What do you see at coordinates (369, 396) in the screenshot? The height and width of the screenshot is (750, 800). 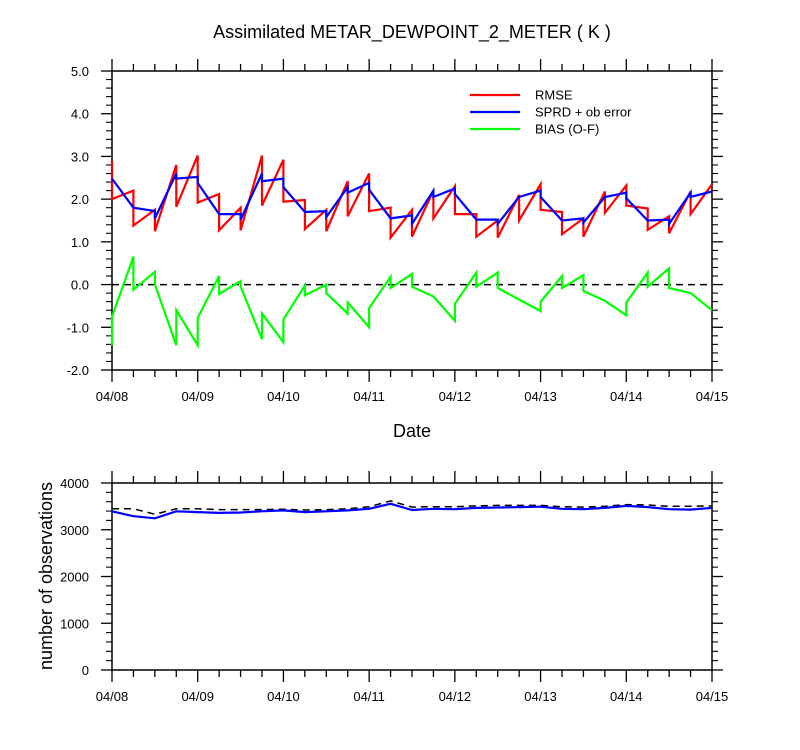 I see `top-xtick-label: 04/11` at bounding box center [369, 396].